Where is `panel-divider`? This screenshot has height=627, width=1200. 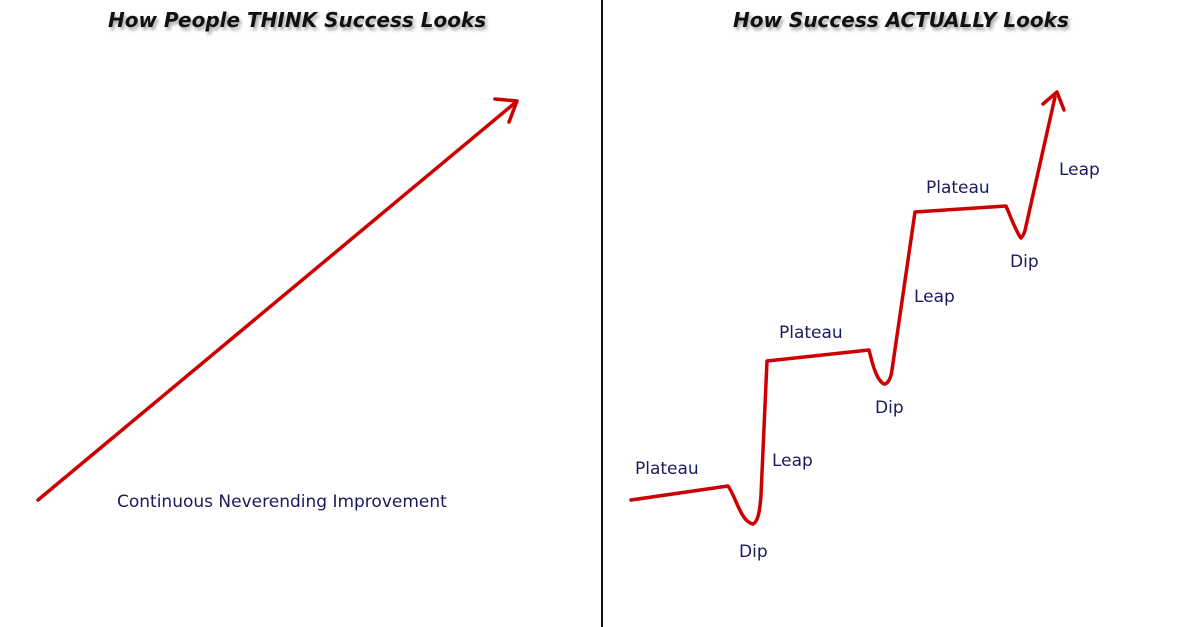 panel-divider is located at coordinates (602, 313).